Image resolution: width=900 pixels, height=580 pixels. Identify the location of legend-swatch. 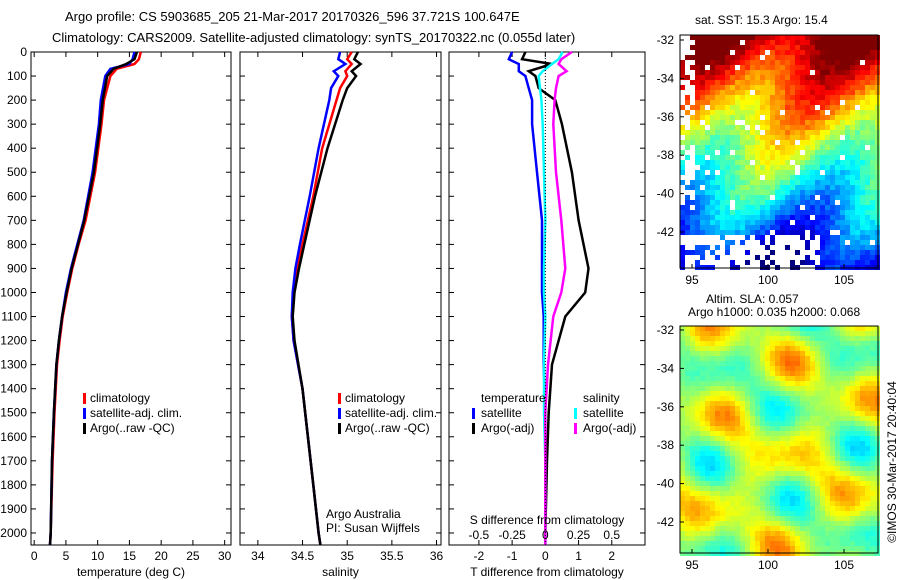
(339, 398).